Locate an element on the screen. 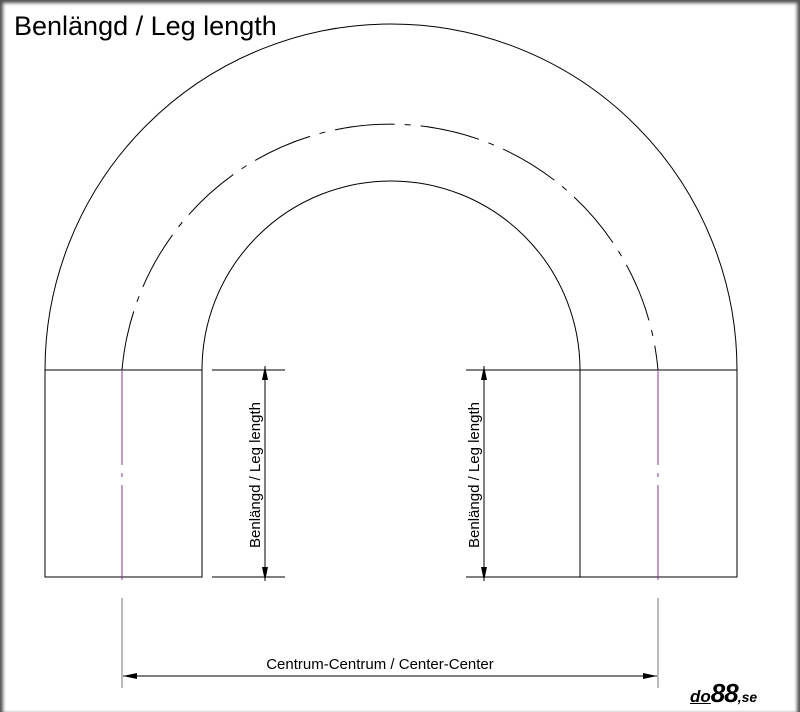  leg-length-label-left: Benlängd / Leg length is located at coordinates (255, 475).